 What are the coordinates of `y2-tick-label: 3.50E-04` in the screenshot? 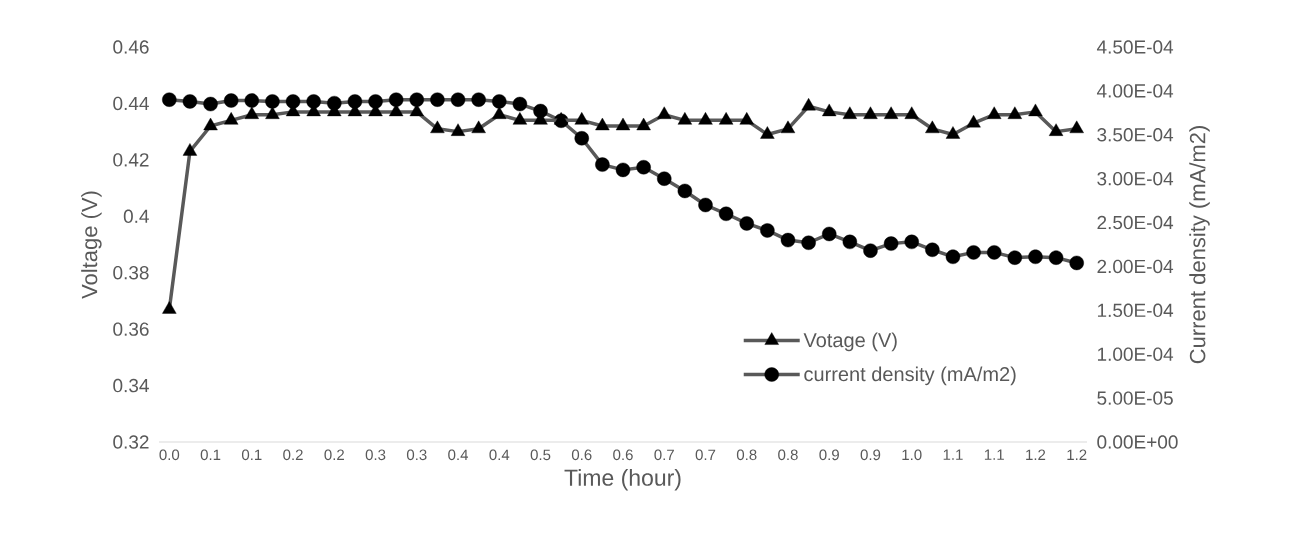 It's located at (1135, 135).